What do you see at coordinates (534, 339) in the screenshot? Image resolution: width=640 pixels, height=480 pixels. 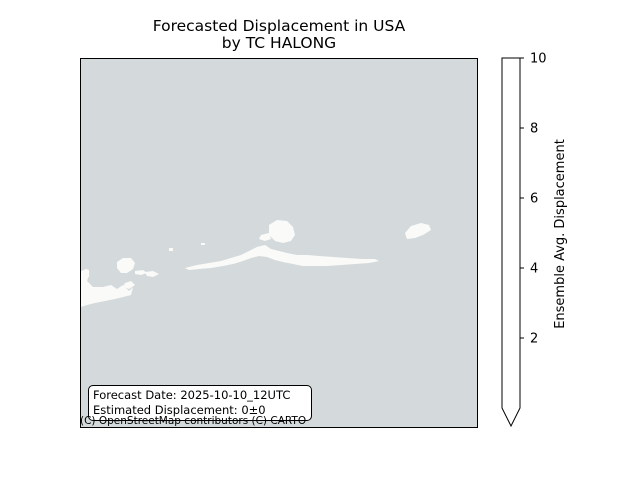 I see `colorbar-tick-label: 2` at bounding box center [534, 339].